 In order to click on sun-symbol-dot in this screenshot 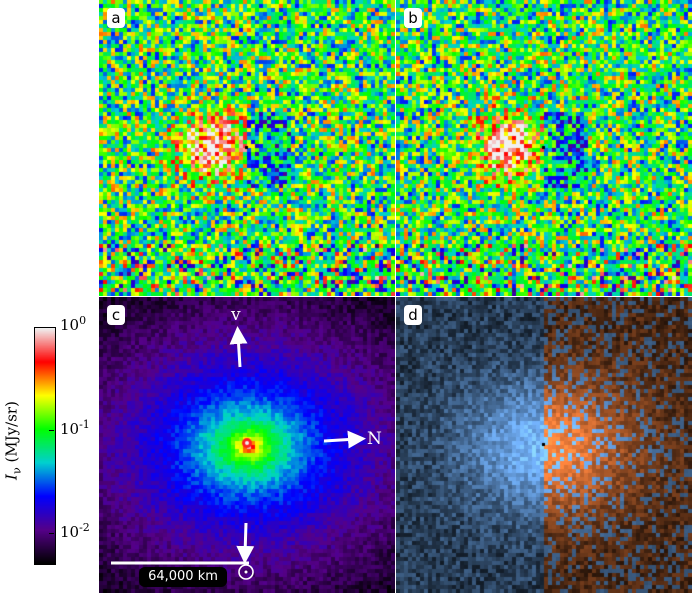, I will do `click(246, 572)`.